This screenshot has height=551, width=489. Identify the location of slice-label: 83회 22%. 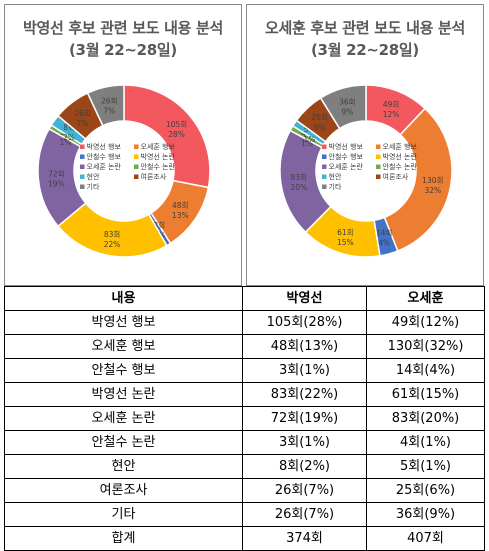
(112, 239).